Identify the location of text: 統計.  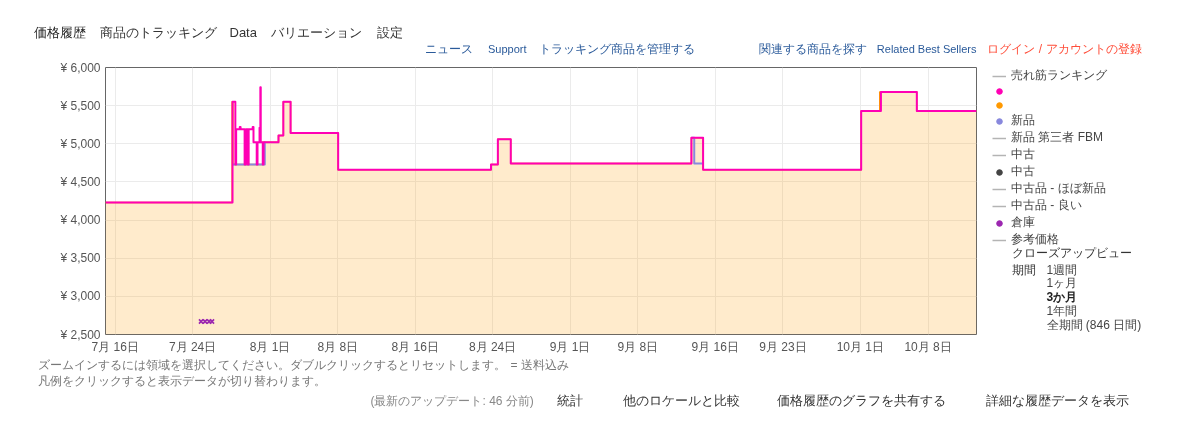
(569, 400).